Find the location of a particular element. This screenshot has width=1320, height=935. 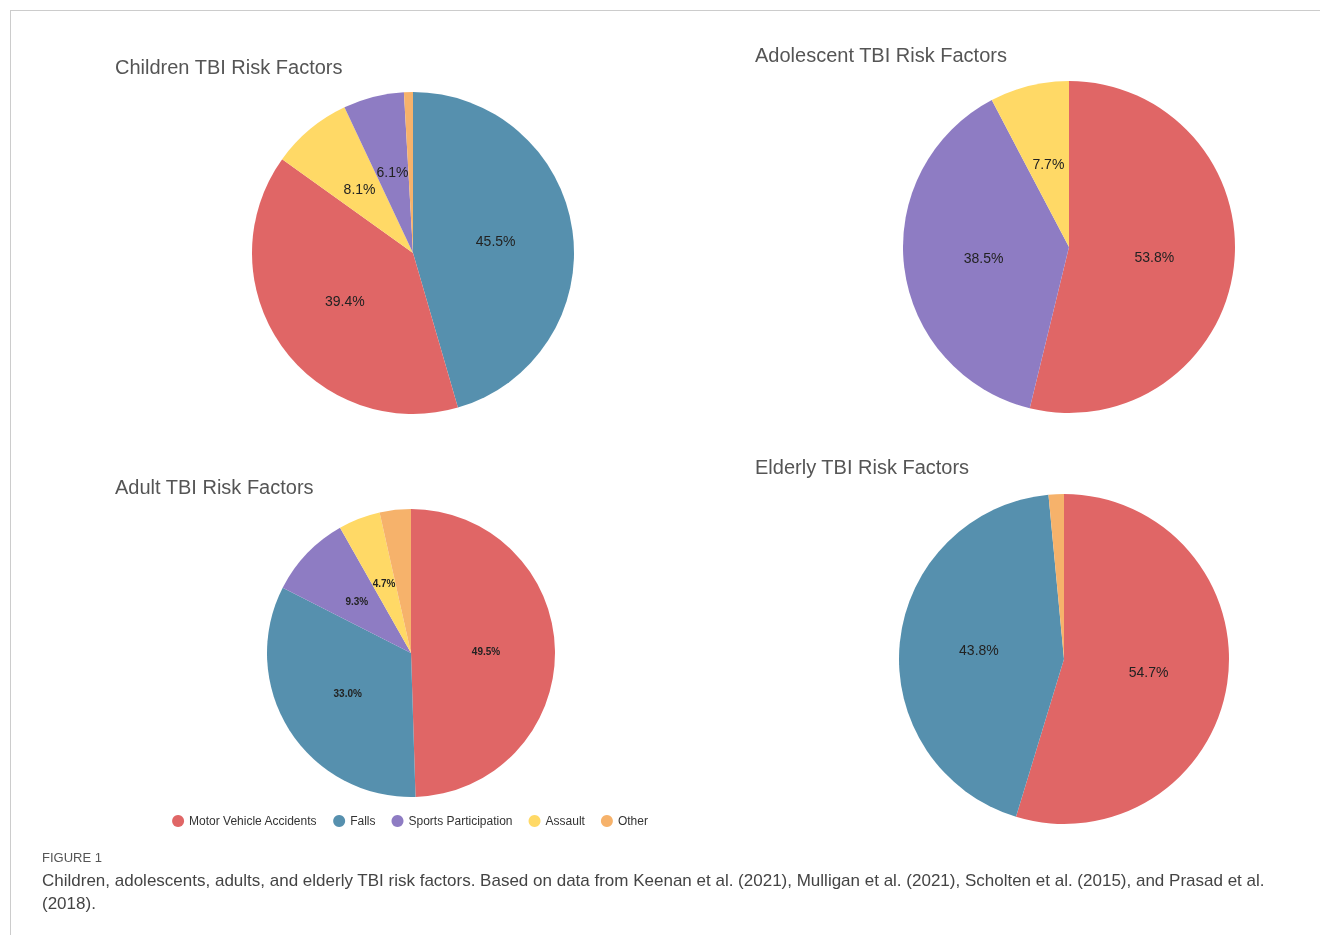

data-label: 49.5% is located at coordinates (486, 652).